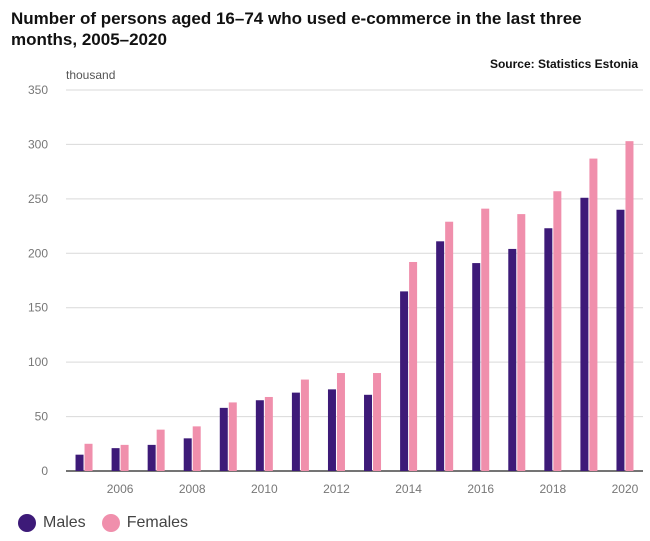 This screenshot has height=541, width=650. I want to click on x-tick-label: 2016, so click(480, 489).